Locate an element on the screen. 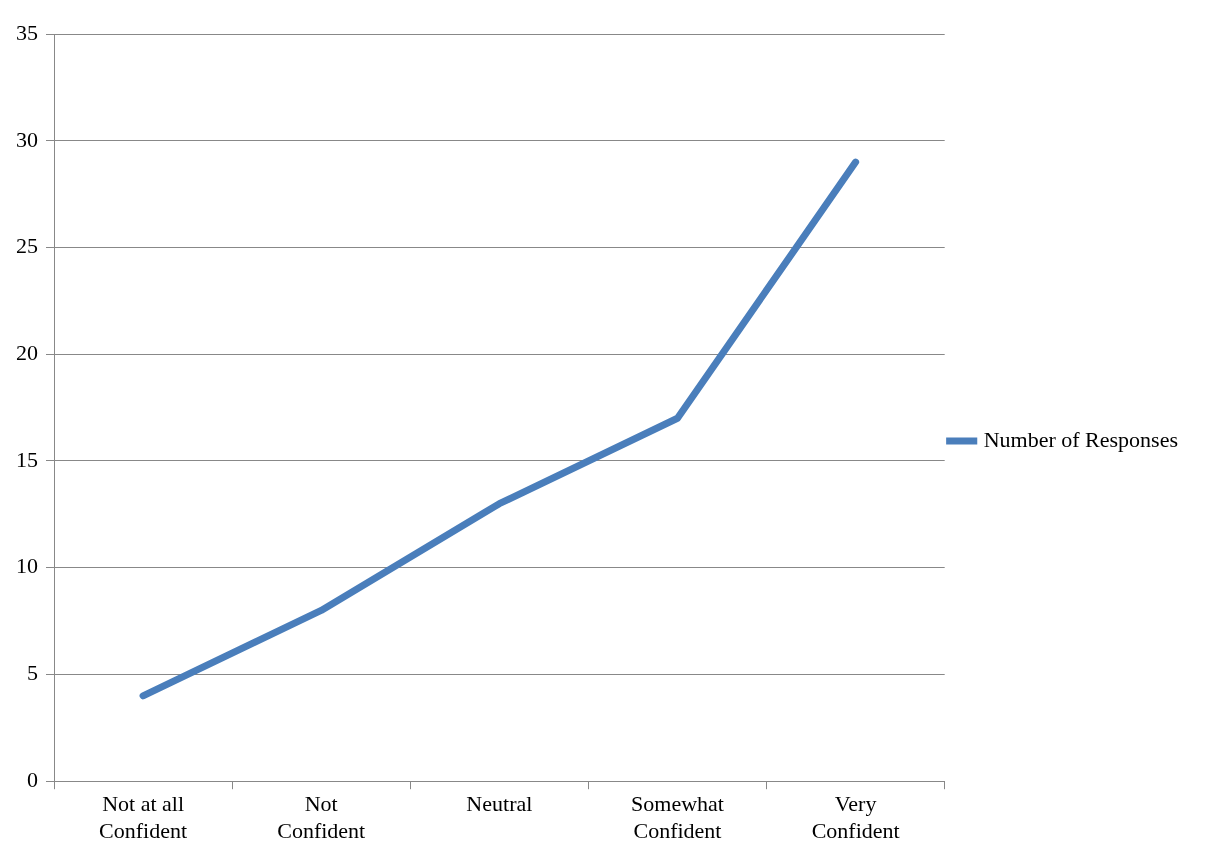  x-tick-label: Neutral is located at coordinates (499, 804).